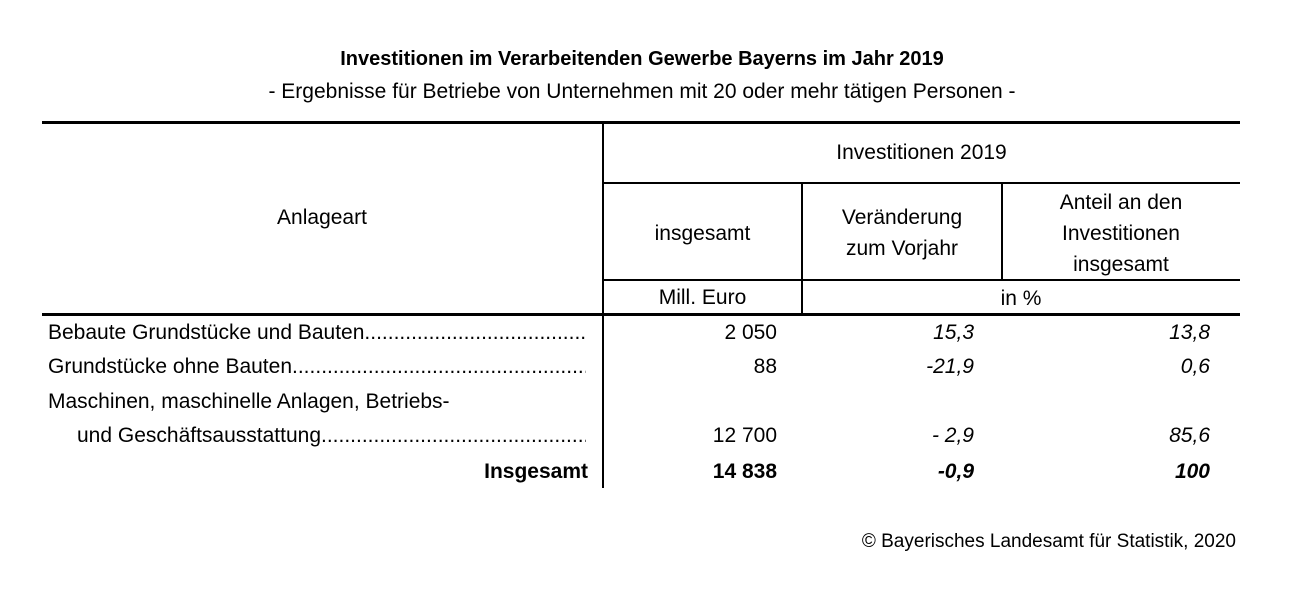  Describe the element at coordinates (750, 332) in the screenshot. I see `row-value-total: 2 050` at that location.